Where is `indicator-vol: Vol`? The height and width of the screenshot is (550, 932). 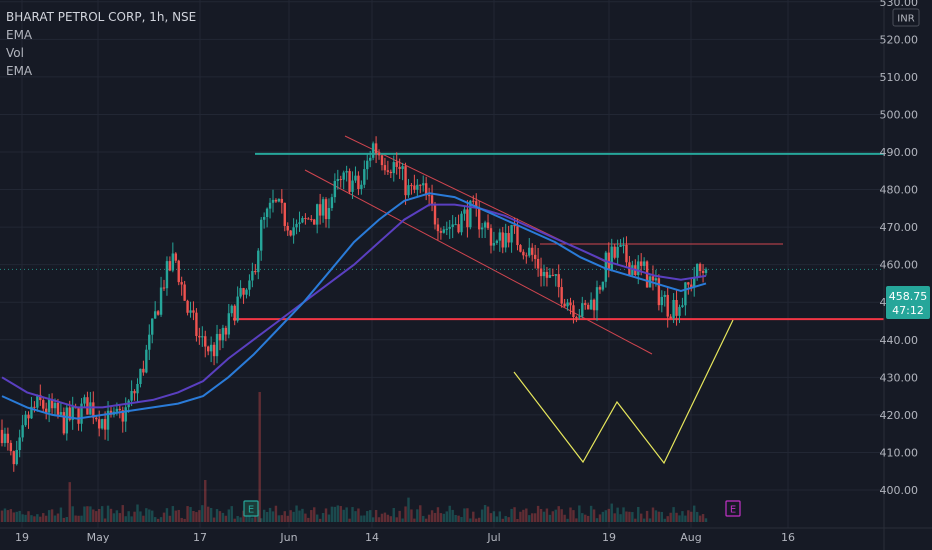
indicator-vol: Vol is located at coordinates (15, 53).